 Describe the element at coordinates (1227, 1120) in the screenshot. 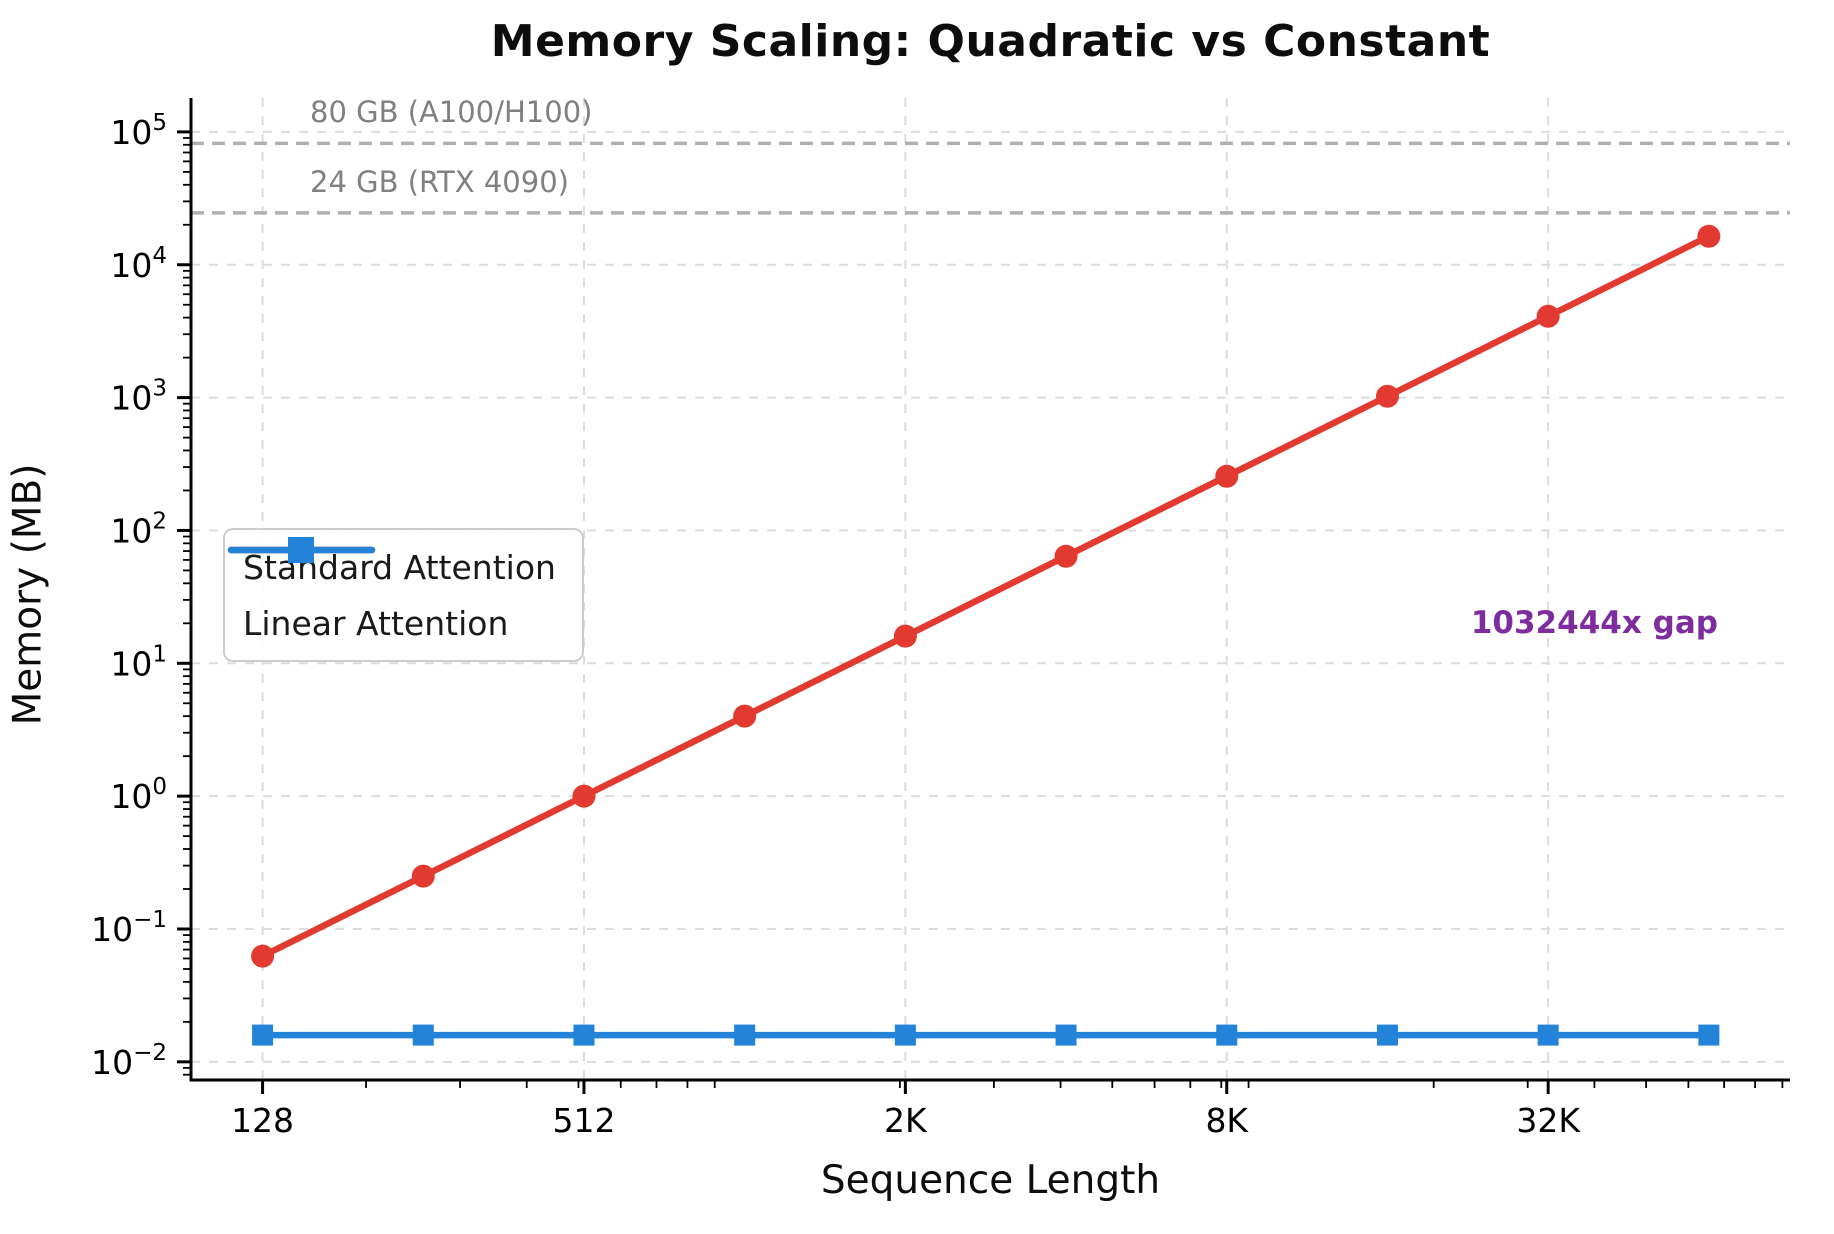

I see `svg-text: 8K` at that location.